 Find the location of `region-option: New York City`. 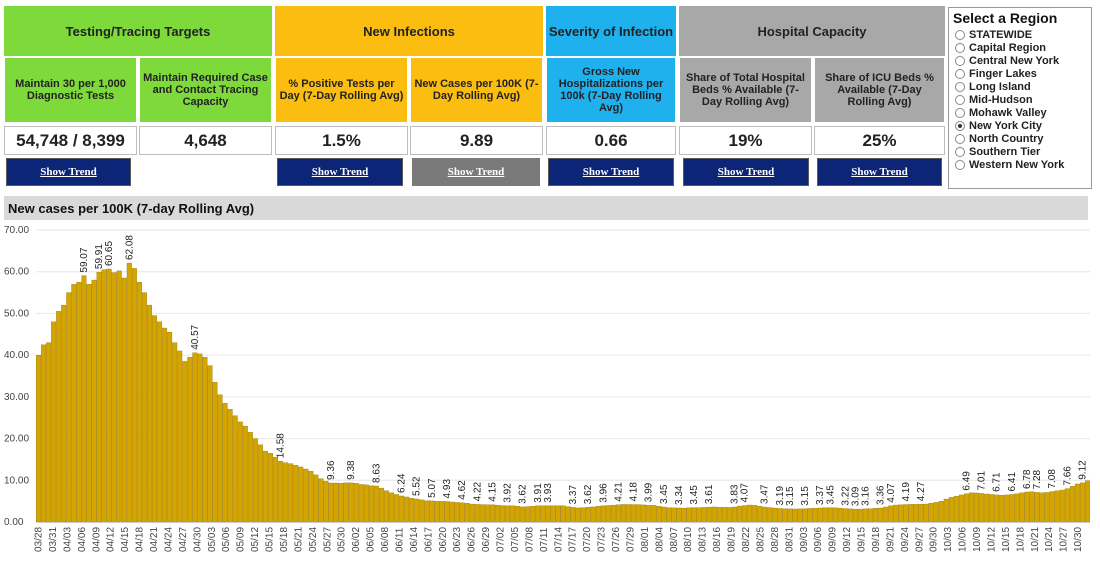

region-option: New York City is located at coordinates (1020, 125).